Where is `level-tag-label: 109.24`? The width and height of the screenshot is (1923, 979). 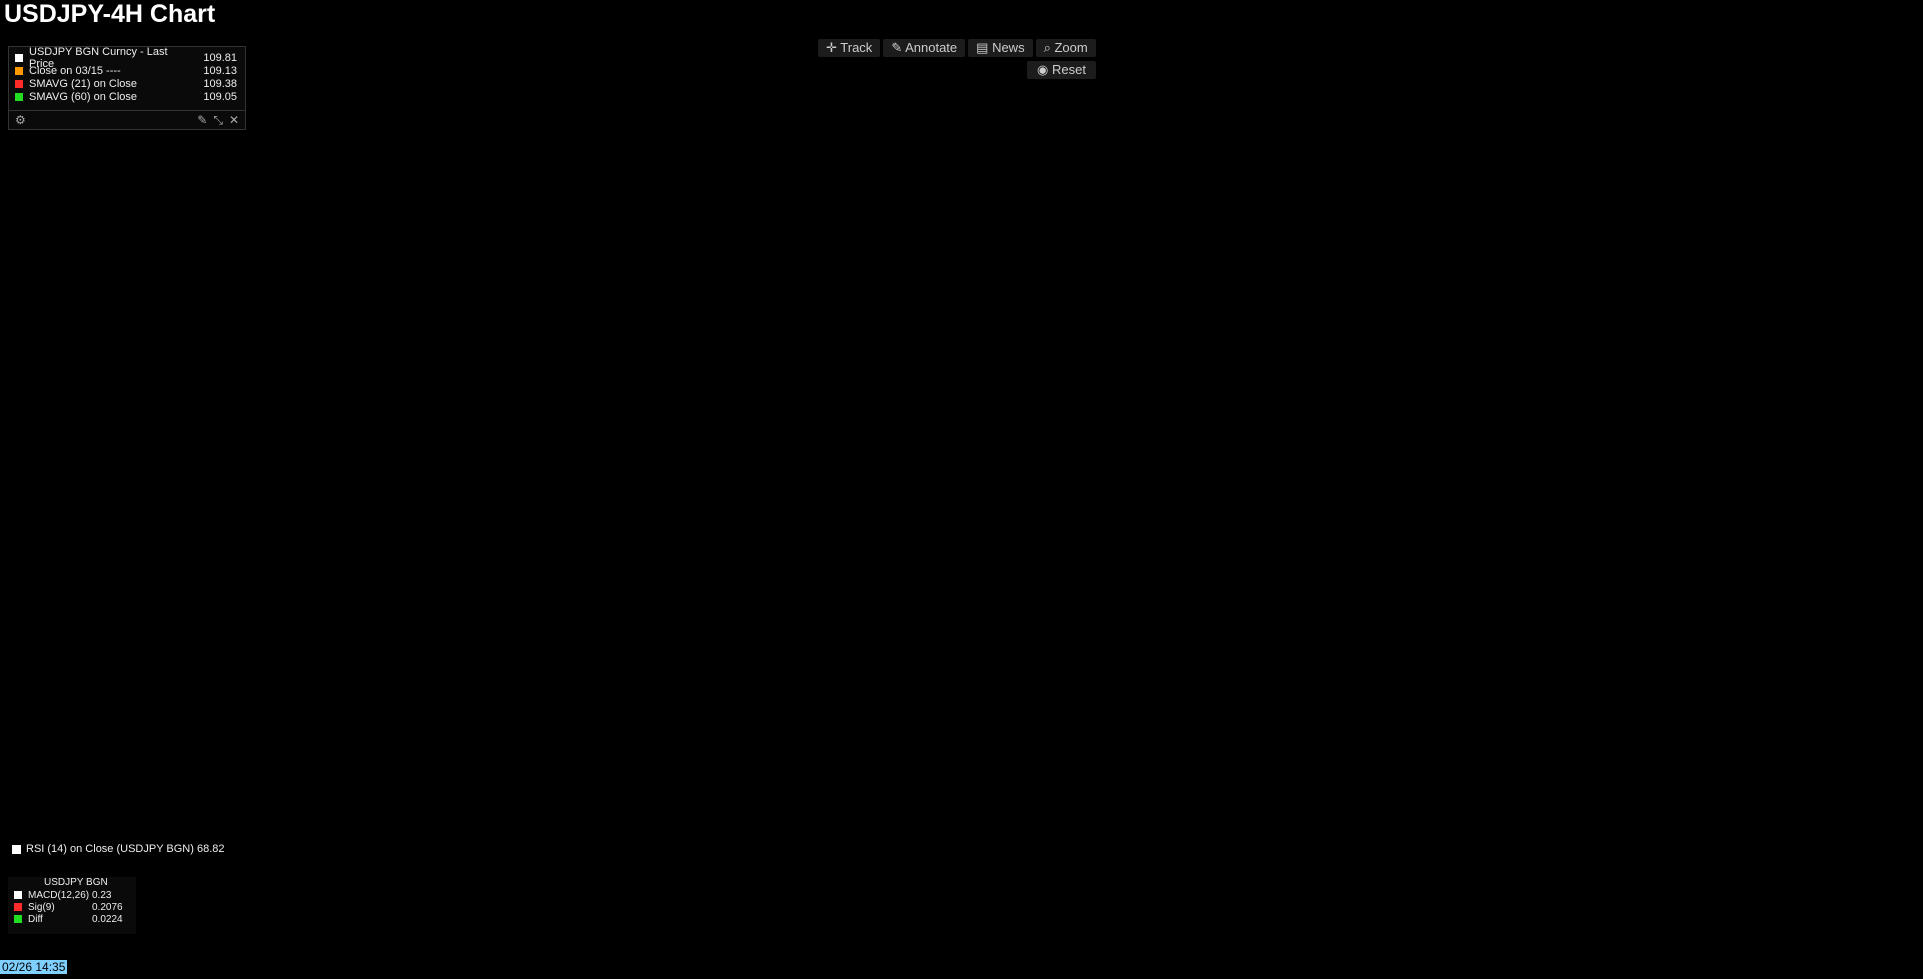
level-tag-label: 109.24 is located at coordinates (1889, 197).